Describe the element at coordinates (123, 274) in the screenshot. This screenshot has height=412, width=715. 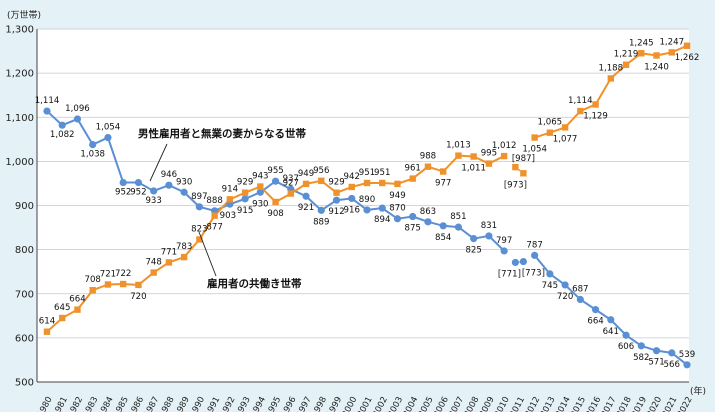
I see `data-label: 722` at that location.